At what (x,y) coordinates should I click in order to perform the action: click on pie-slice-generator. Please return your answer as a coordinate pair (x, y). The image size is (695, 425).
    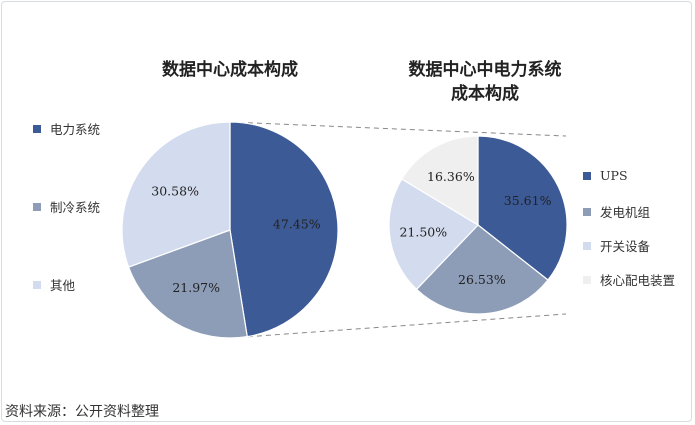
    Looking at the image, I should click on (482, 269).